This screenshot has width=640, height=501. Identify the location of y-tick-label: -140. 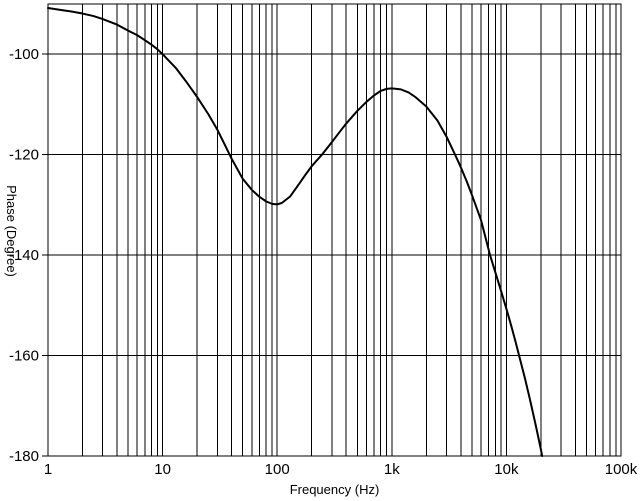
(24, 255).